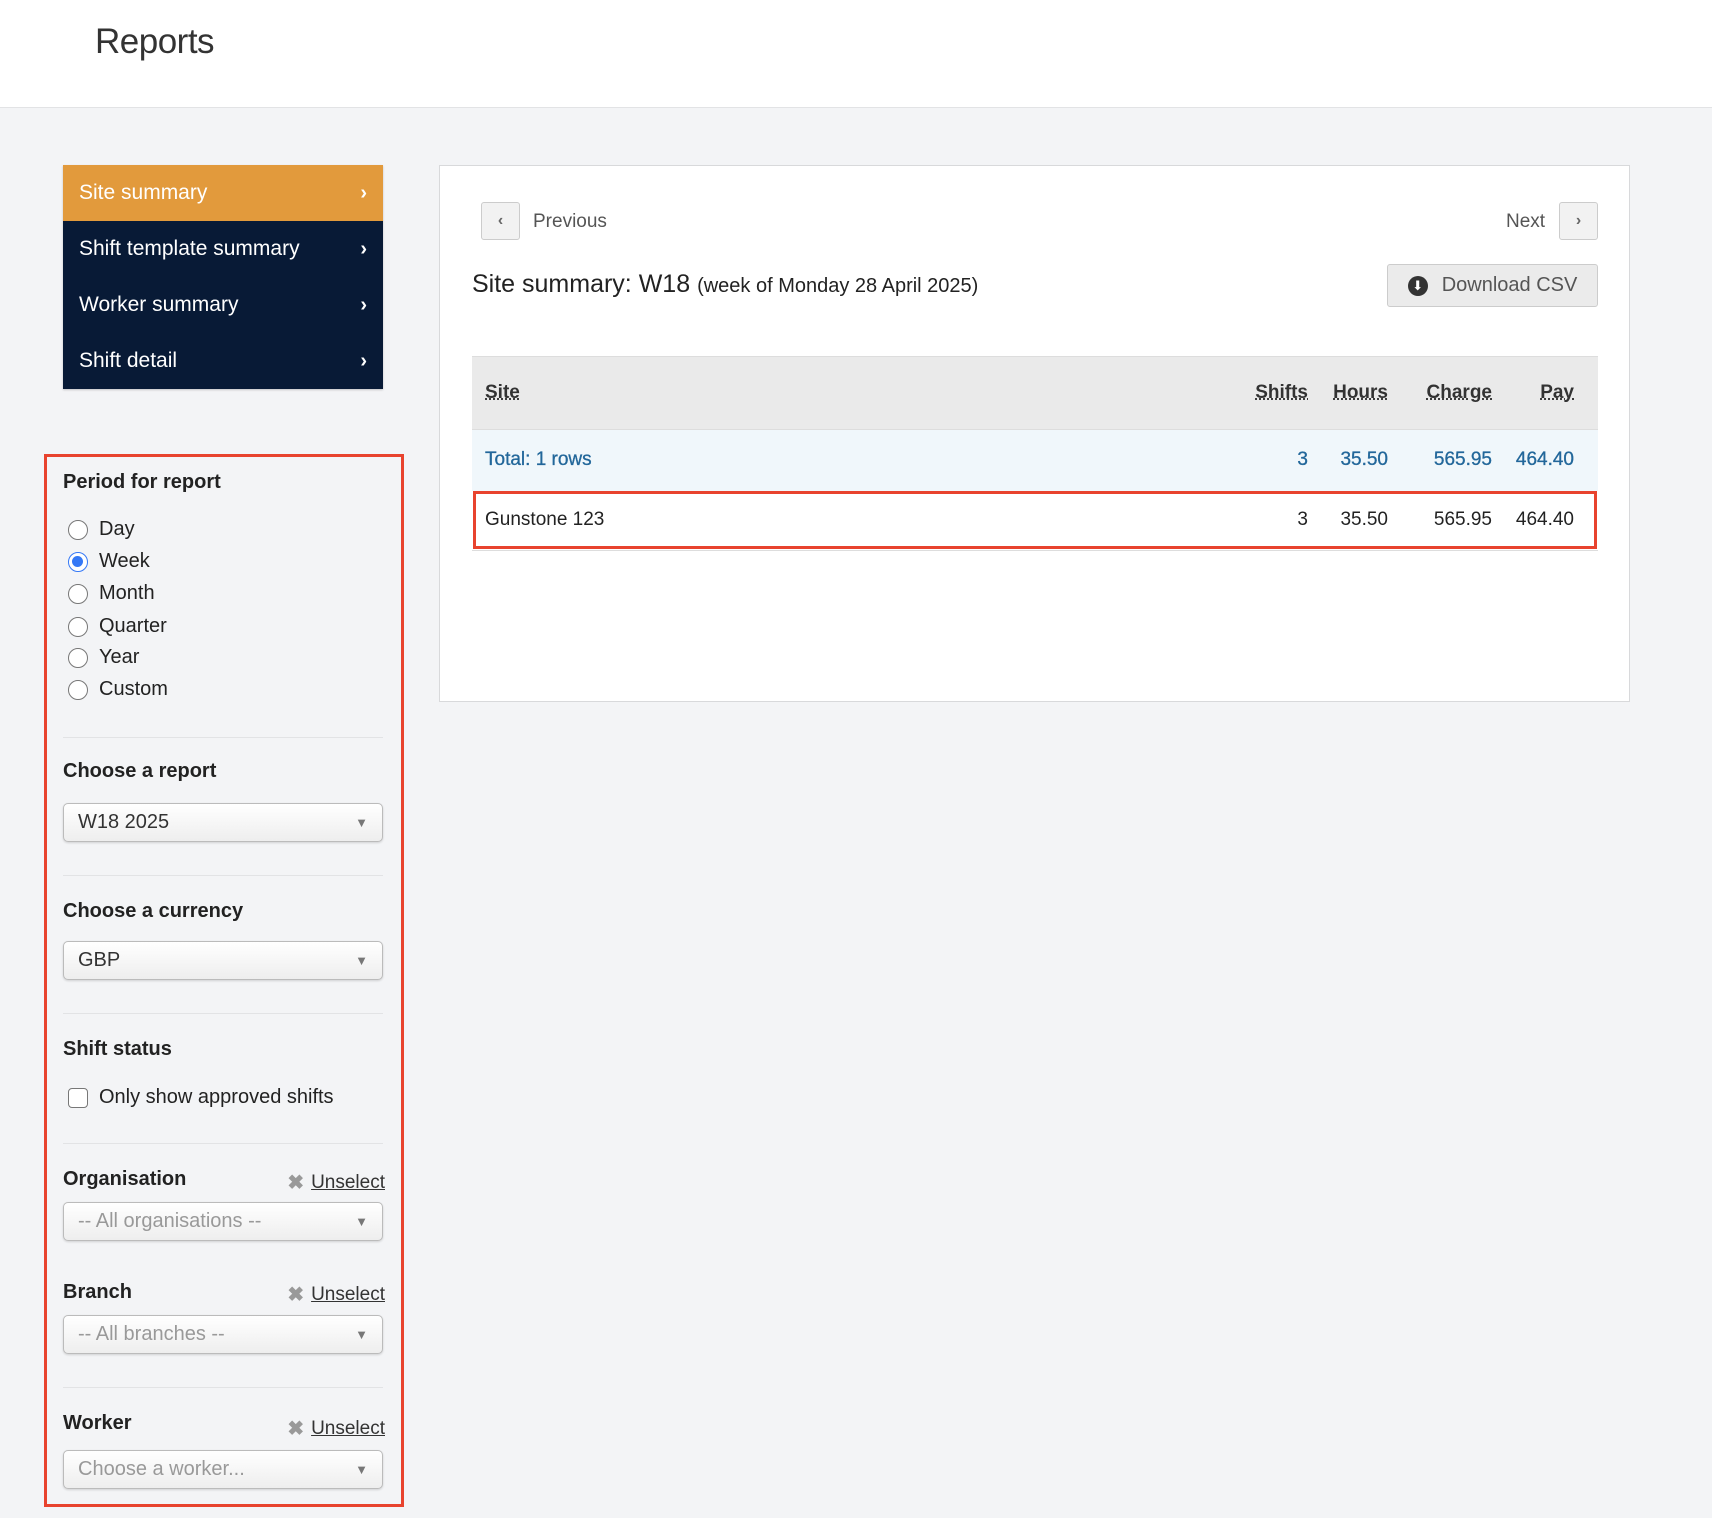 The image size is (1712, 1518). Describe the element at coordinates (127, 593) in the screenshot. I see `radio-label: Month` at that location.